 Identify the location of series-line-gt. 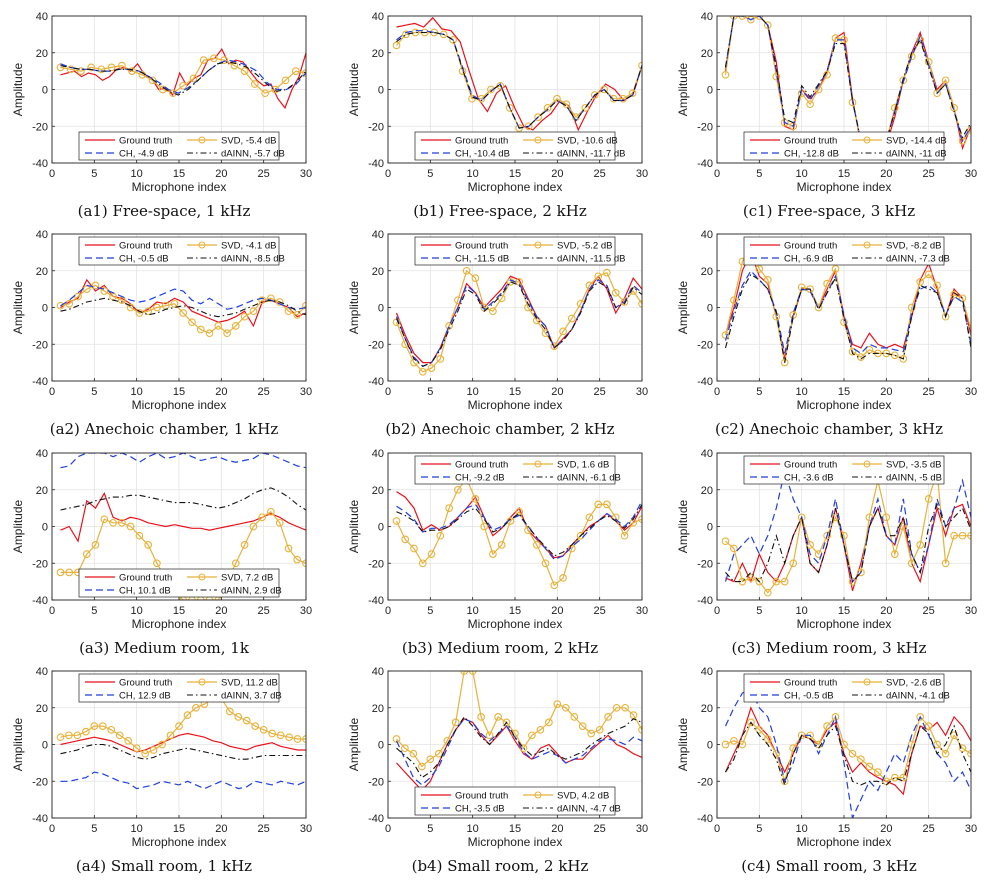
(519, 755).